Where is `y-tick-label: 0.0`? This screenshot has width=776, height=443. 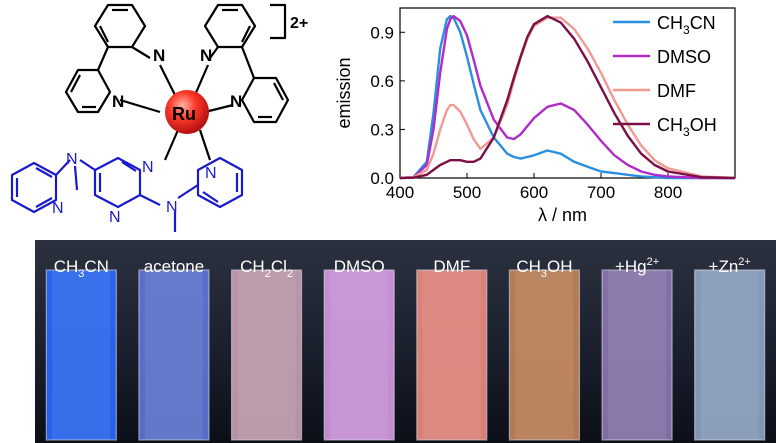 y-tick-label: 0.0 is located at coordinates (382, 178).